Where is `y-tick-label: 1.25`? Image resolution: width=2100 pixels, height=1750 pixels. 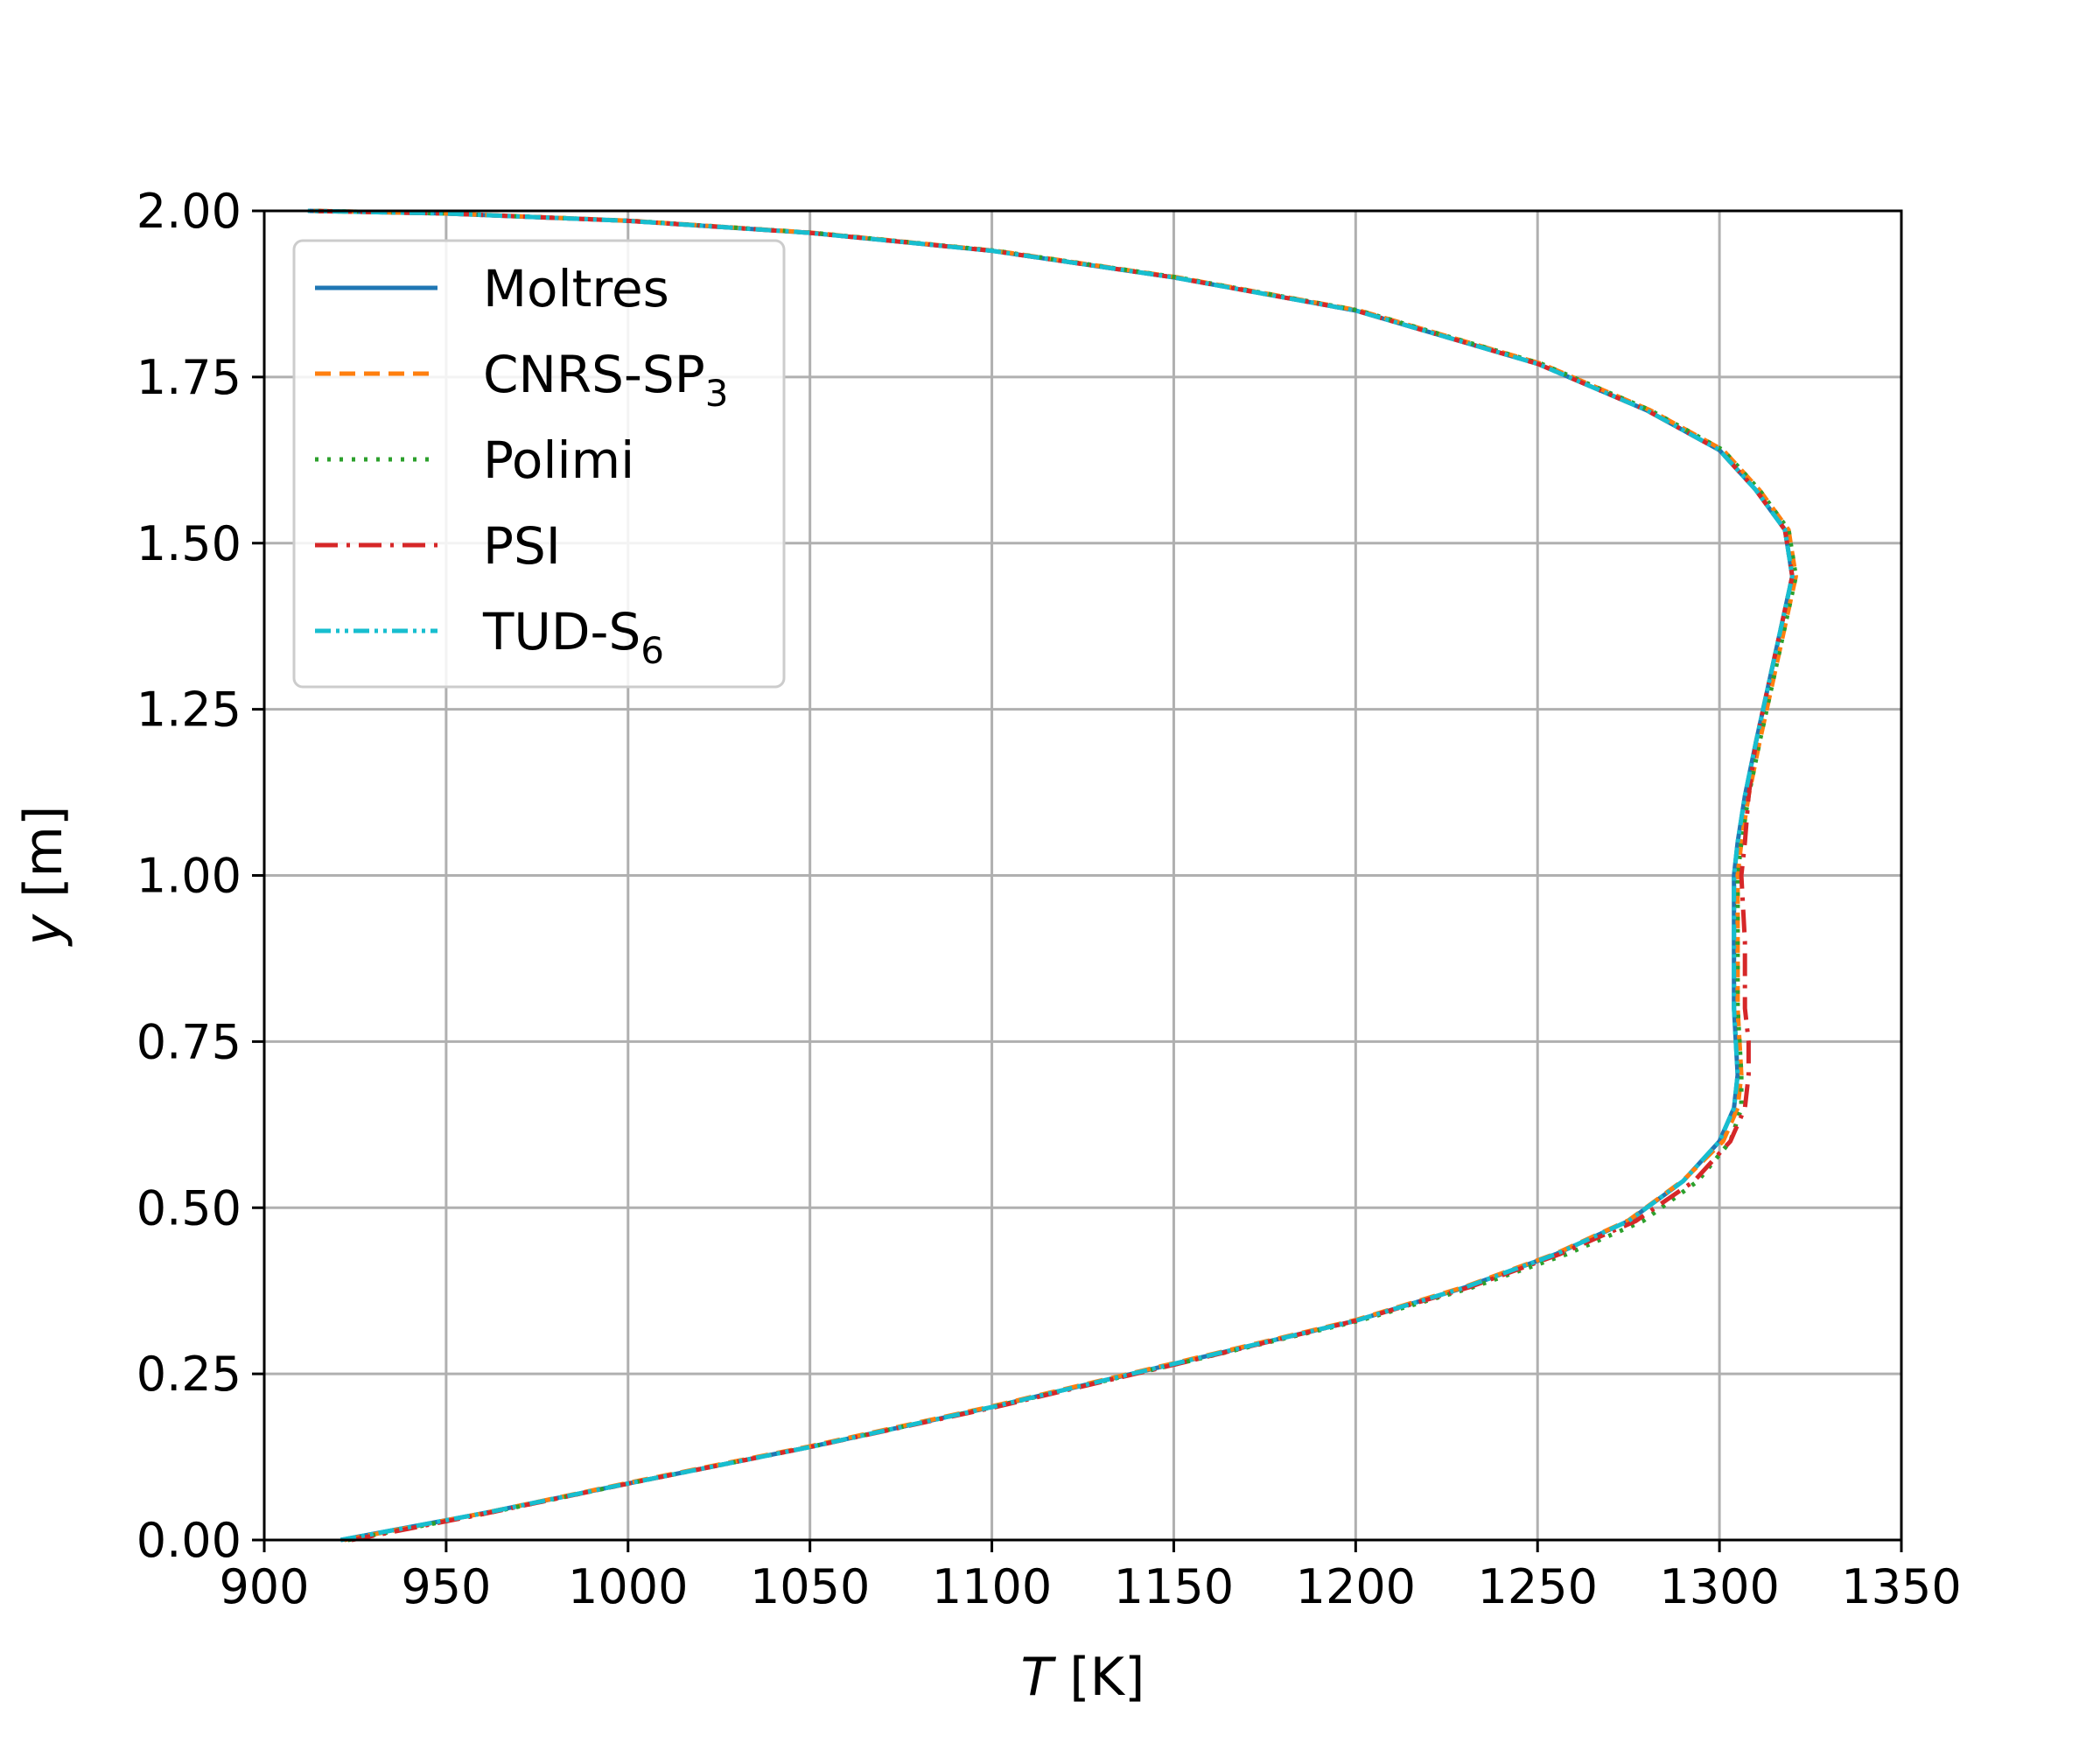 y-tick-label: 1.25 is located at coordinates (189, 710).